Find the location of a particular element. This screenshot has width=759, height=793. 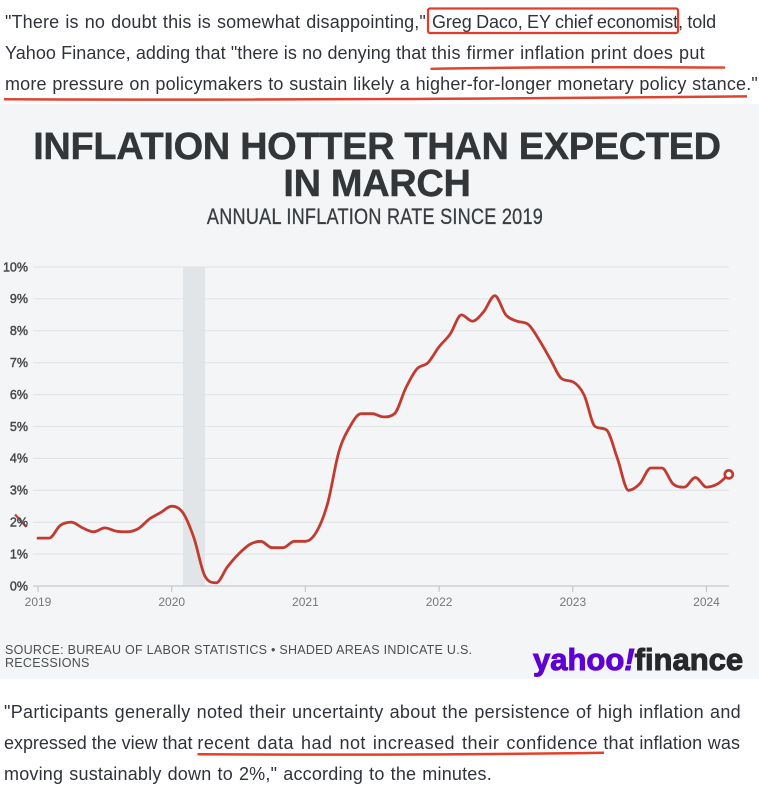

svg-text: 1% is located at coordinates (19, 554).